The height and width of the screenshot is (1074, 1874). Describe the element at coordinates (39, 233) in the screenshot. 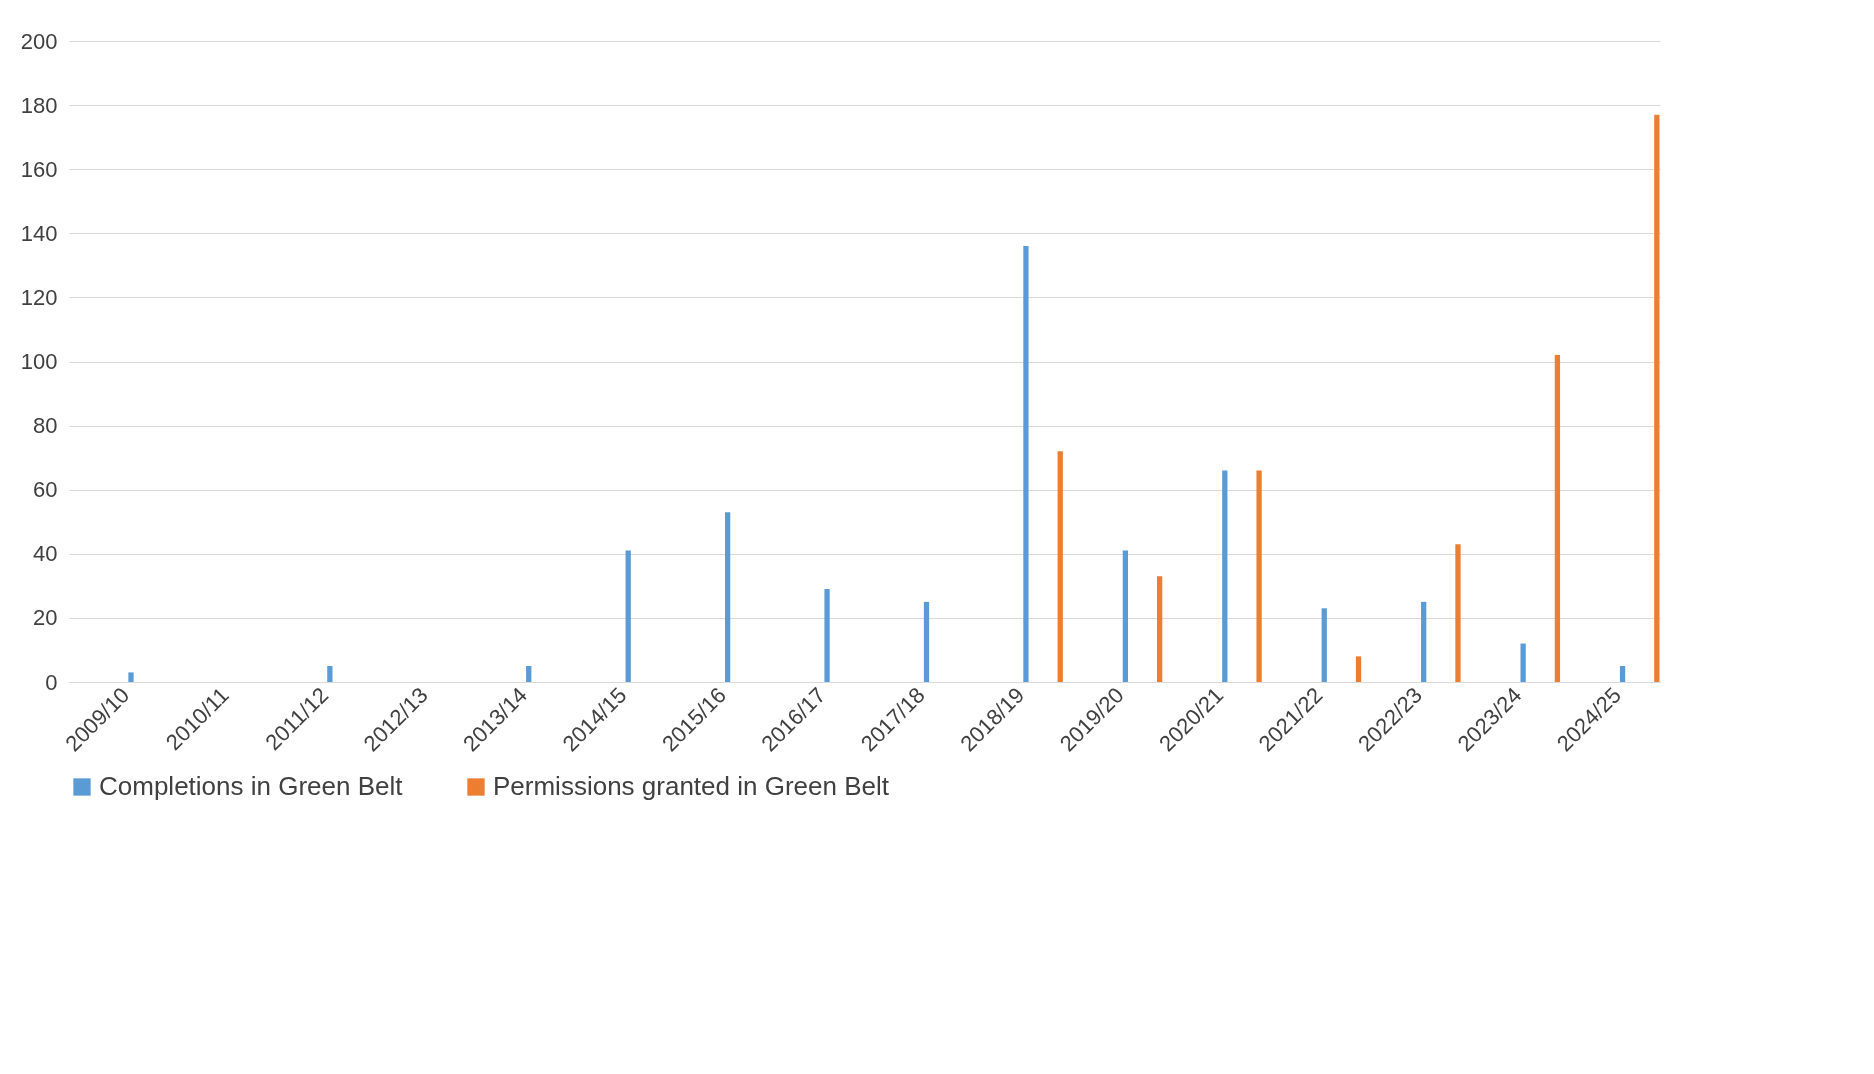

I see `y-tick-label: 140` at that location.